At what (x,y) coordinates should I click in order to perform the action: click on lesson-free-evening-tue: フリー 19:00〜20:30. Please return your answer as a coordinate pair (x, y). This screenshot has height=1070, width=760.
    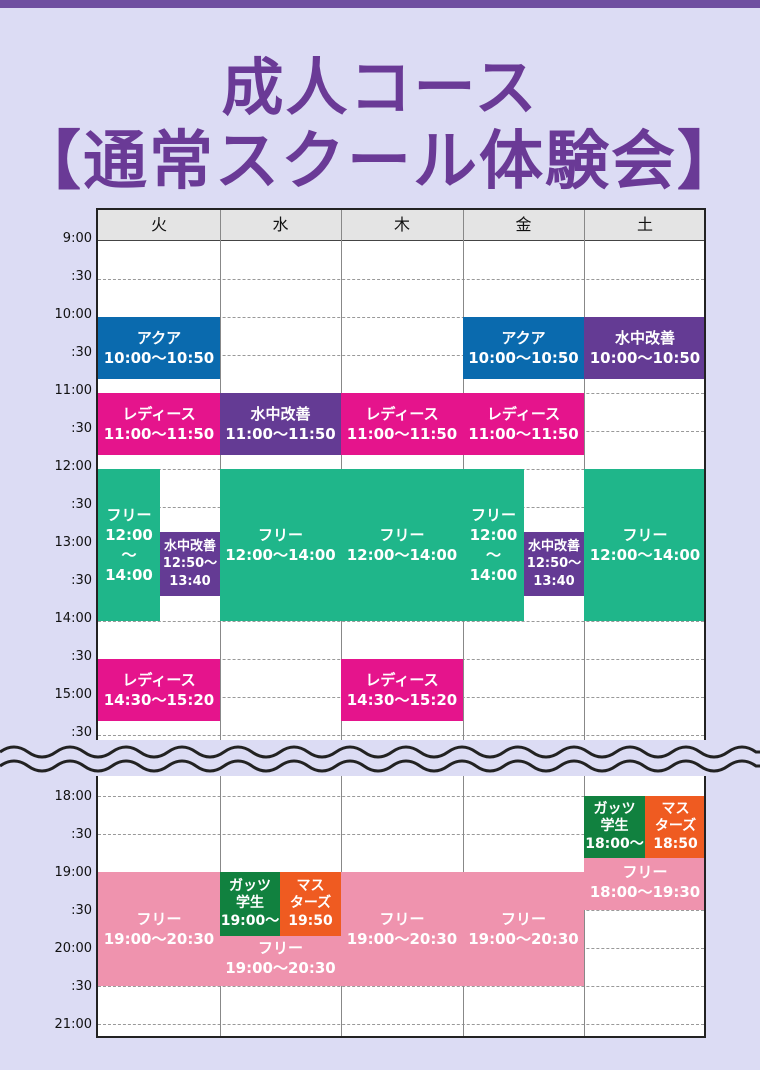
    Looking at the image, I should click on (159, 929).